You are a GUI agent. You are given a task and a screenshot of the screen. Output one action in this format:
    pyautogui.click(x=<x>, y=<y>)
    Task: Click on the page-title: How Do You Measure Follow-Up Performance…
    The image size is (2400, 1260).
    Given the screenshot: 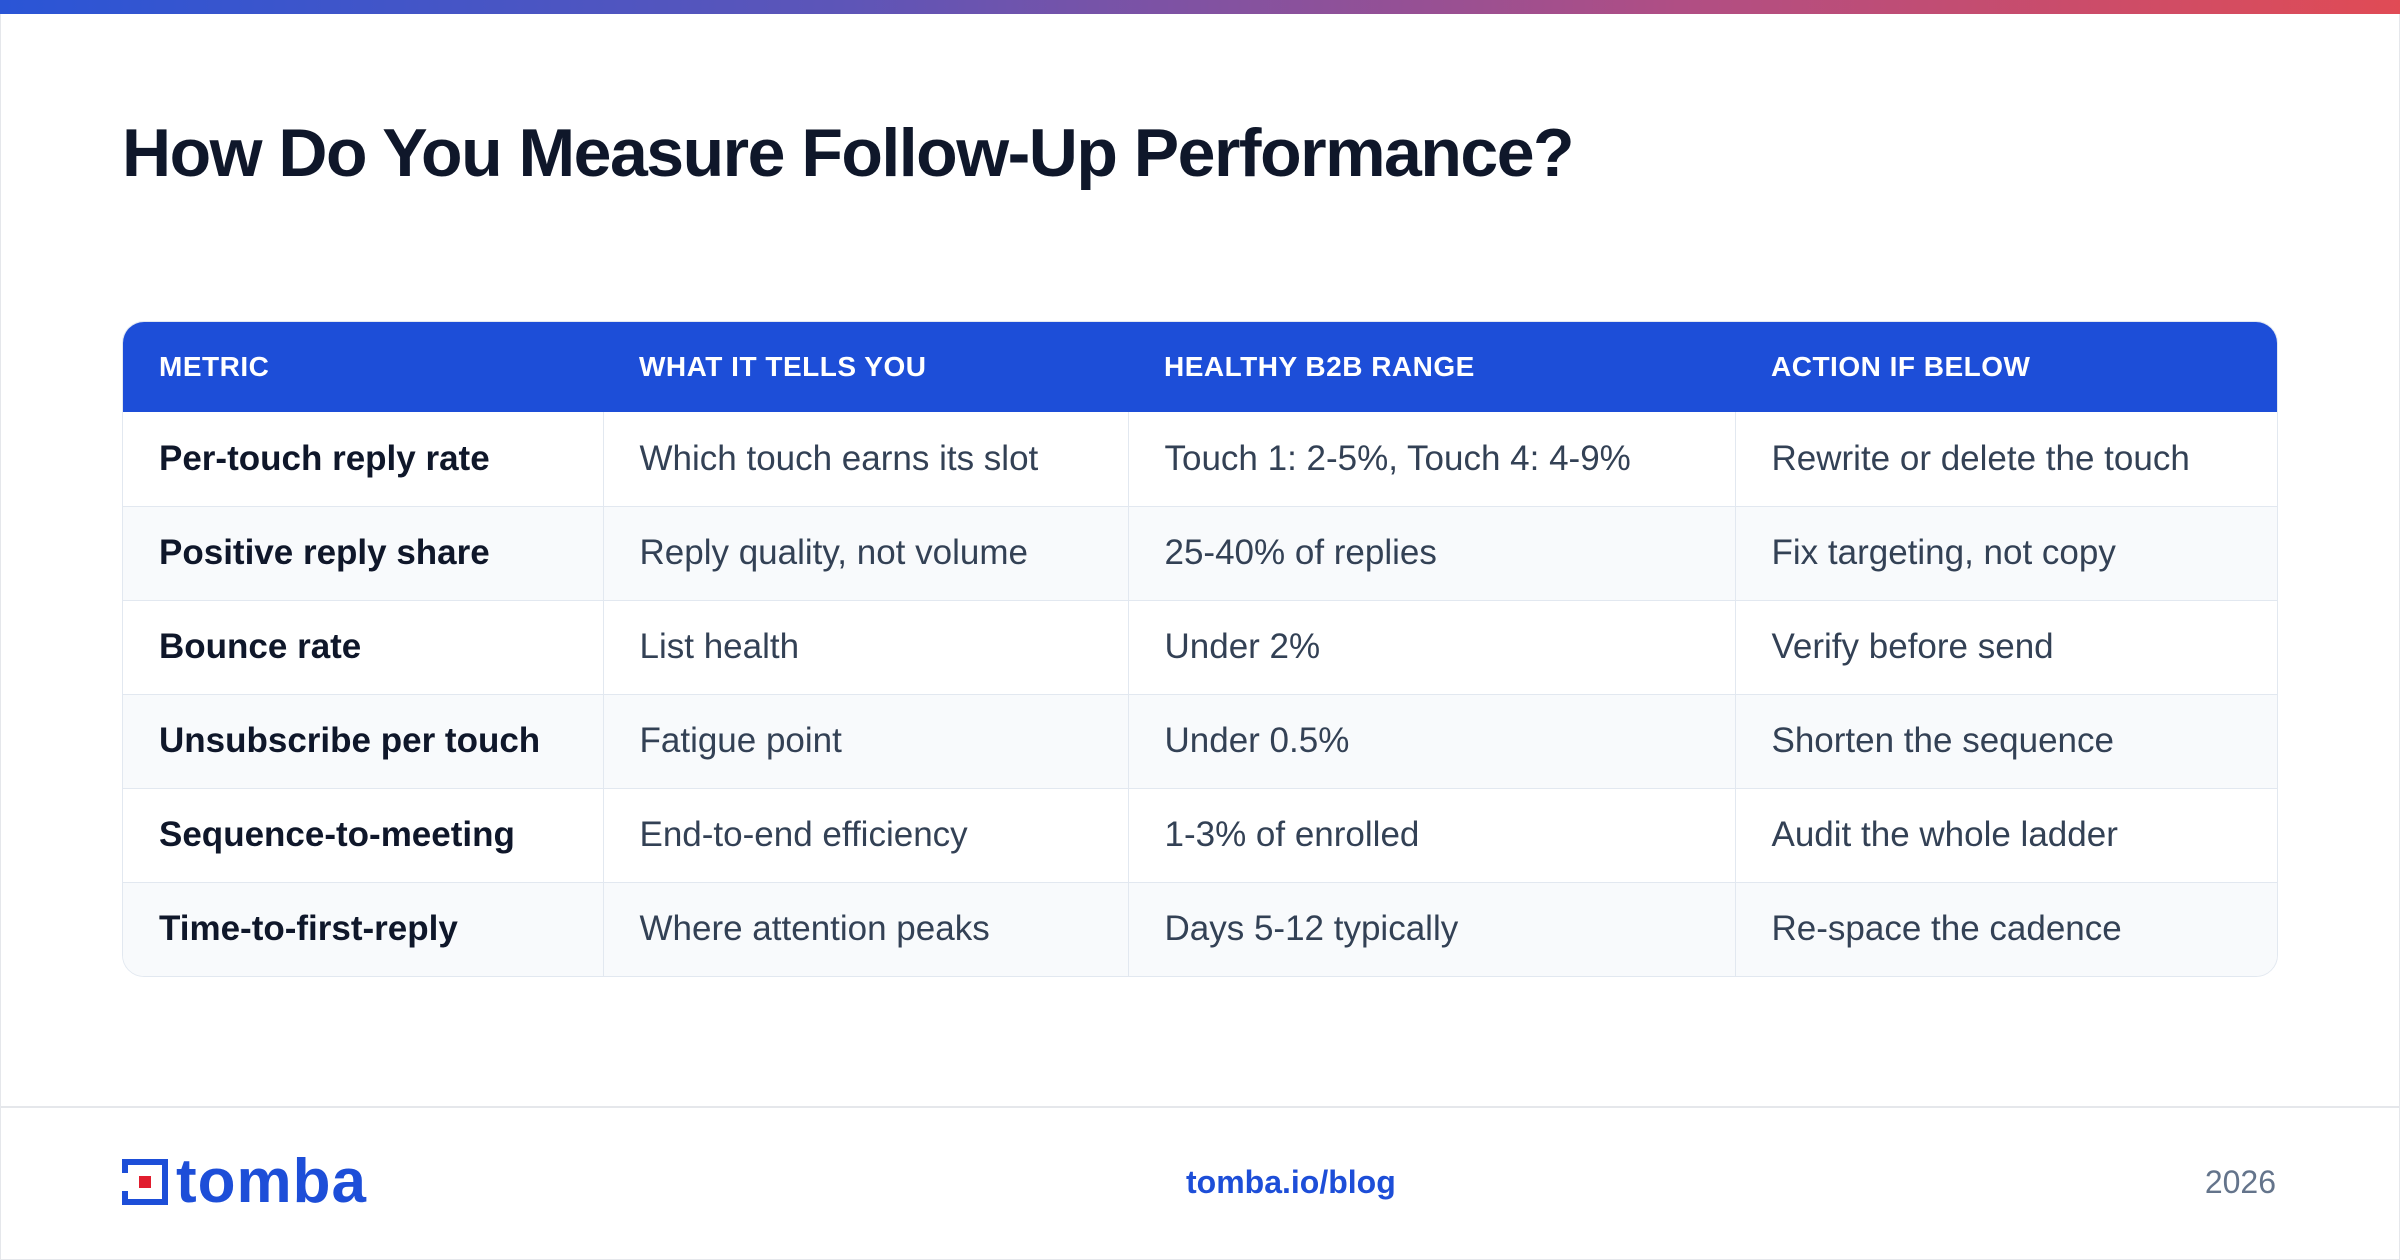 What is the action you would take?
    pyautogui.click(x=848, y=153)
    